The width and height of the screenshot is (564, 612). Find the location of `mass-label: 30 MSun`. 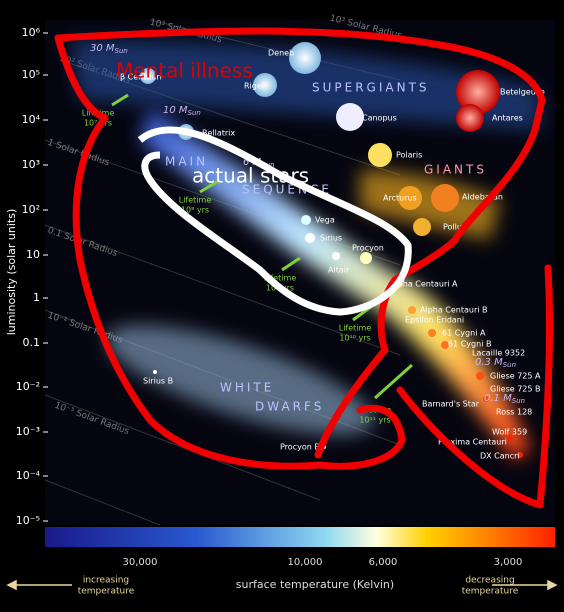

mass-label: 30 MSun is located at coordinates (109, 49).